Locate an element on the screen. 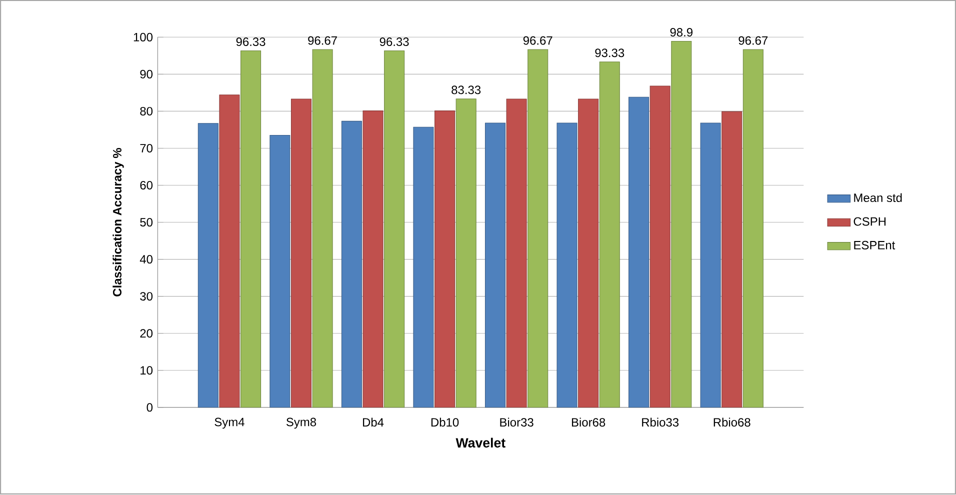 The height and width of the screenshot is (495, 956). y-tick-label: 80 is located at coordinates (146, 111).